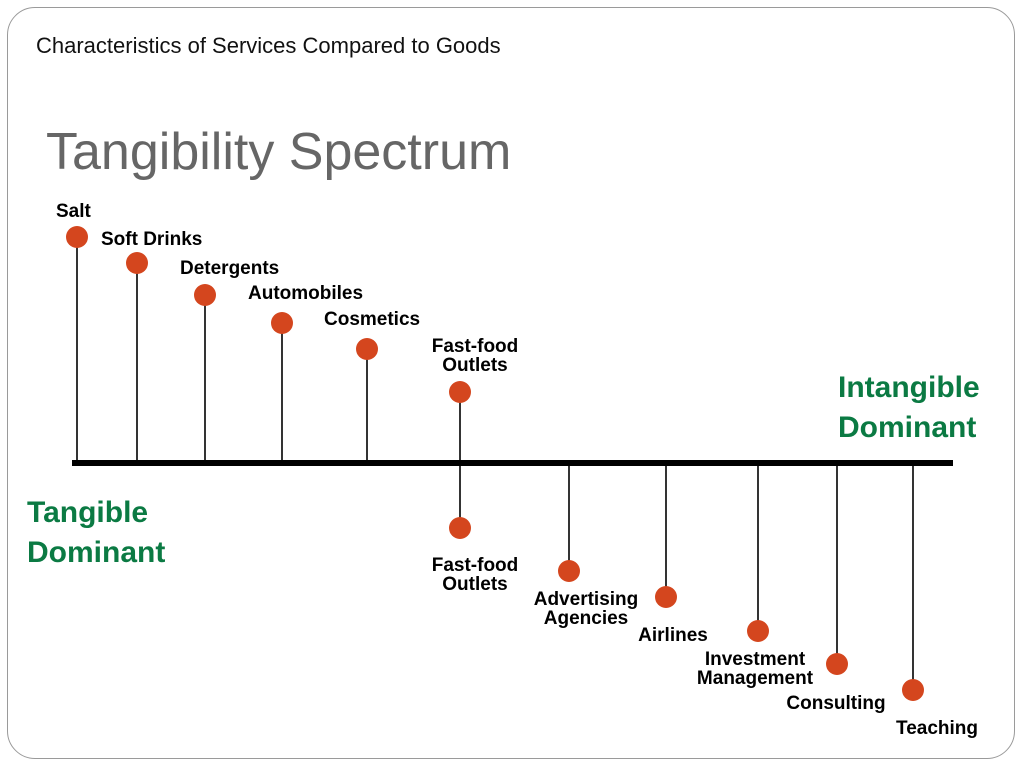 The height and width of the screenshot is (768, 1024). I want to click on goods-dot-fast-food-outlets, so click(460, 392).